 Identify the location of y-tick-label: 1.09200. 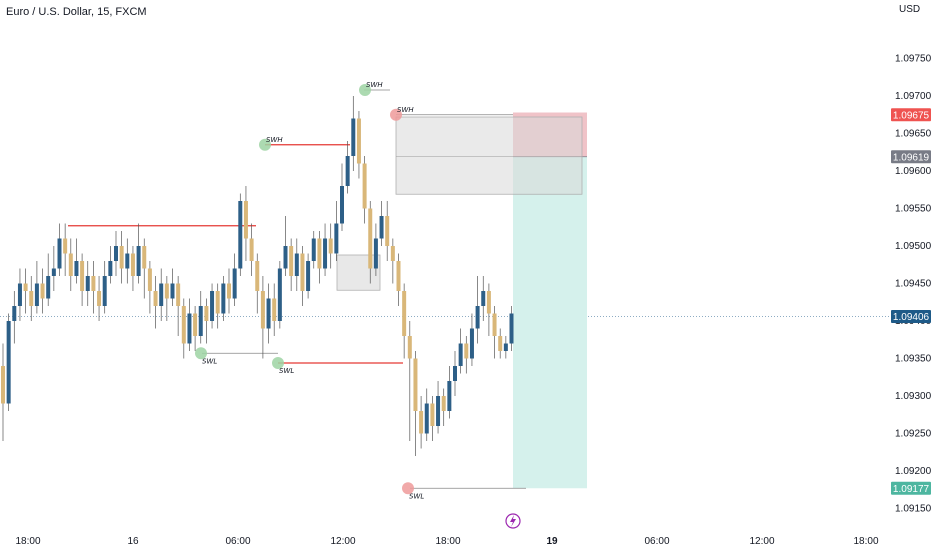
(913, 471).